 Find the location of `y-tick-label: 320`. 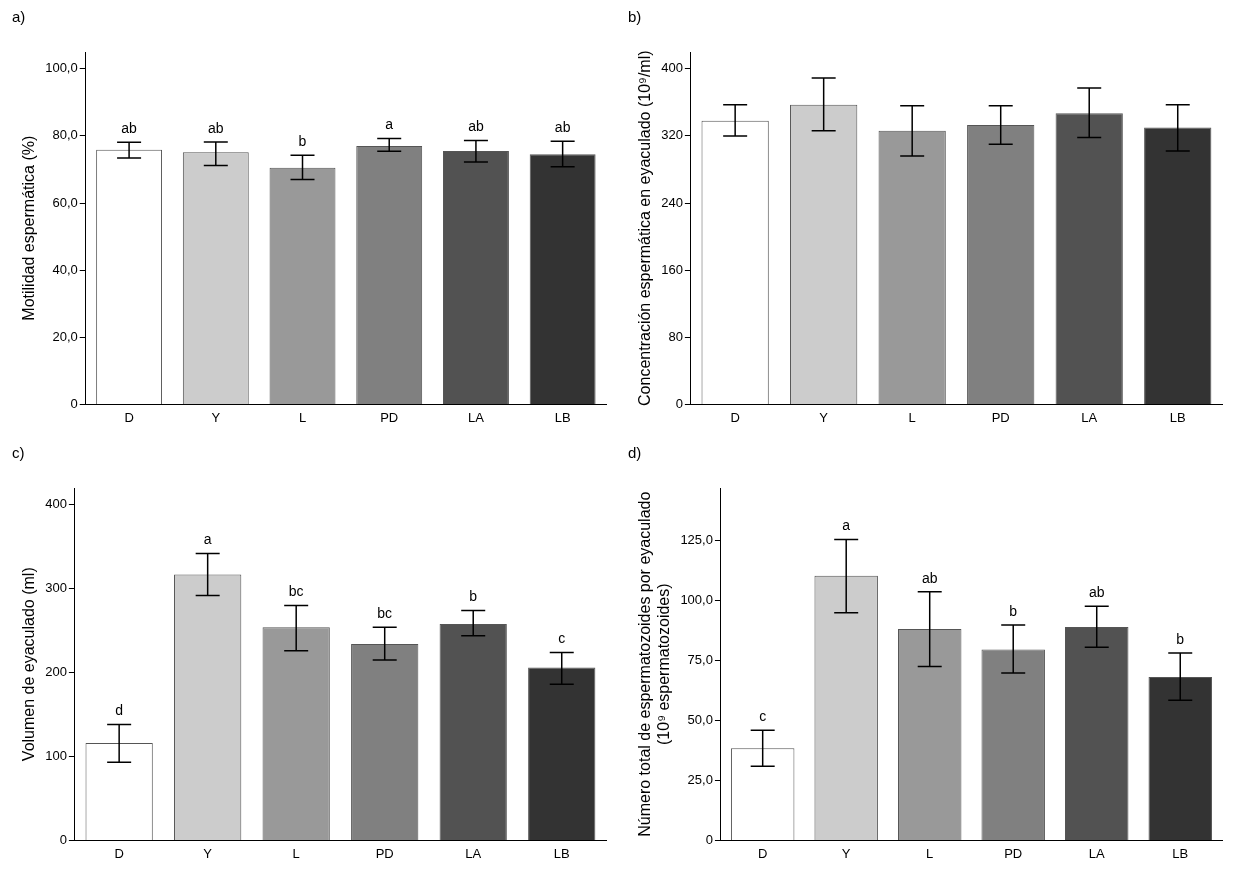

y-tick-label: 320 is located at coordinates (672, 135).